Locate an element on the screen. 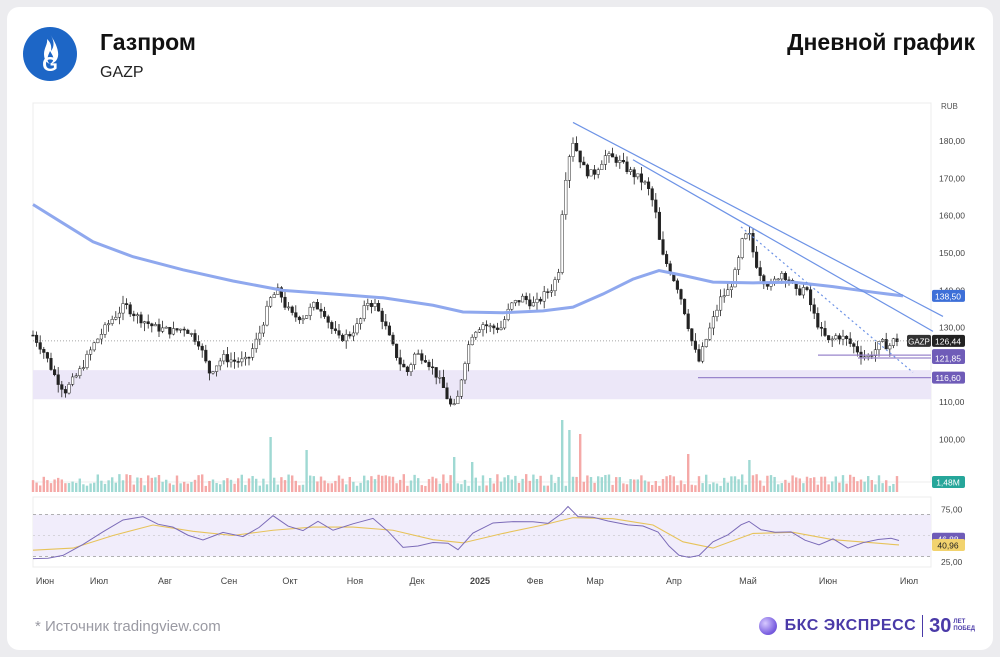 Image resolution: width=1000 pixels, height=657 pixels. x-tick-label: Окт is located at coordinates (289, 581).